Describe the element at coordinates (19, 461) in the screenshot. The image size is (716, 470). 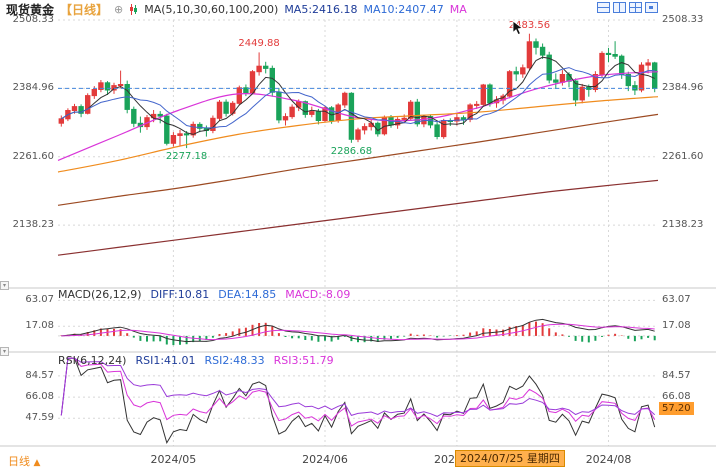
I see `period-selector-label: 日线` at that location.